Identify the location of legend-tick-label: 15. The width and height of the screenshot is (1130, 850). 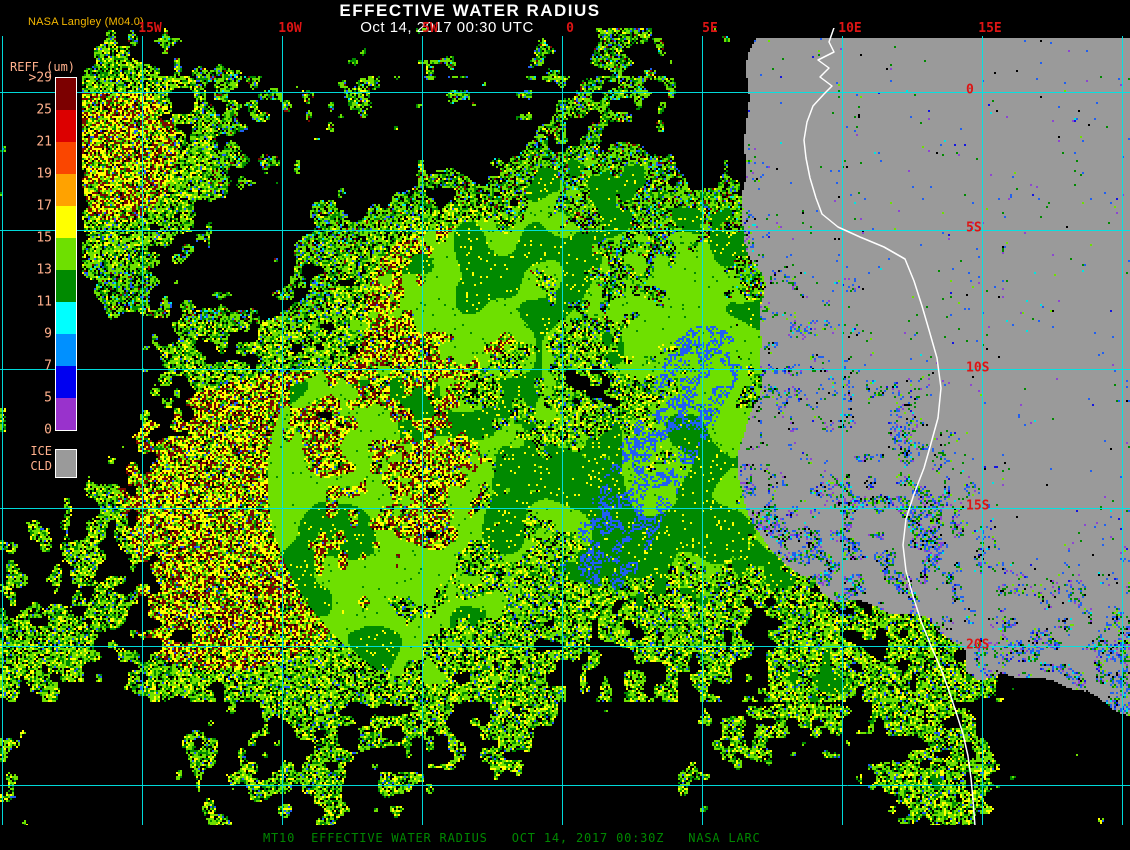
(44, 238).